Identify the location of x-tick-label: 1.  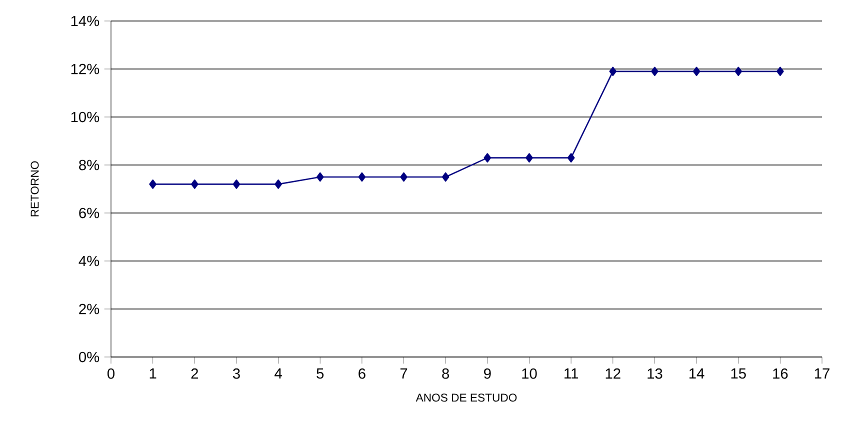
(153, 373).